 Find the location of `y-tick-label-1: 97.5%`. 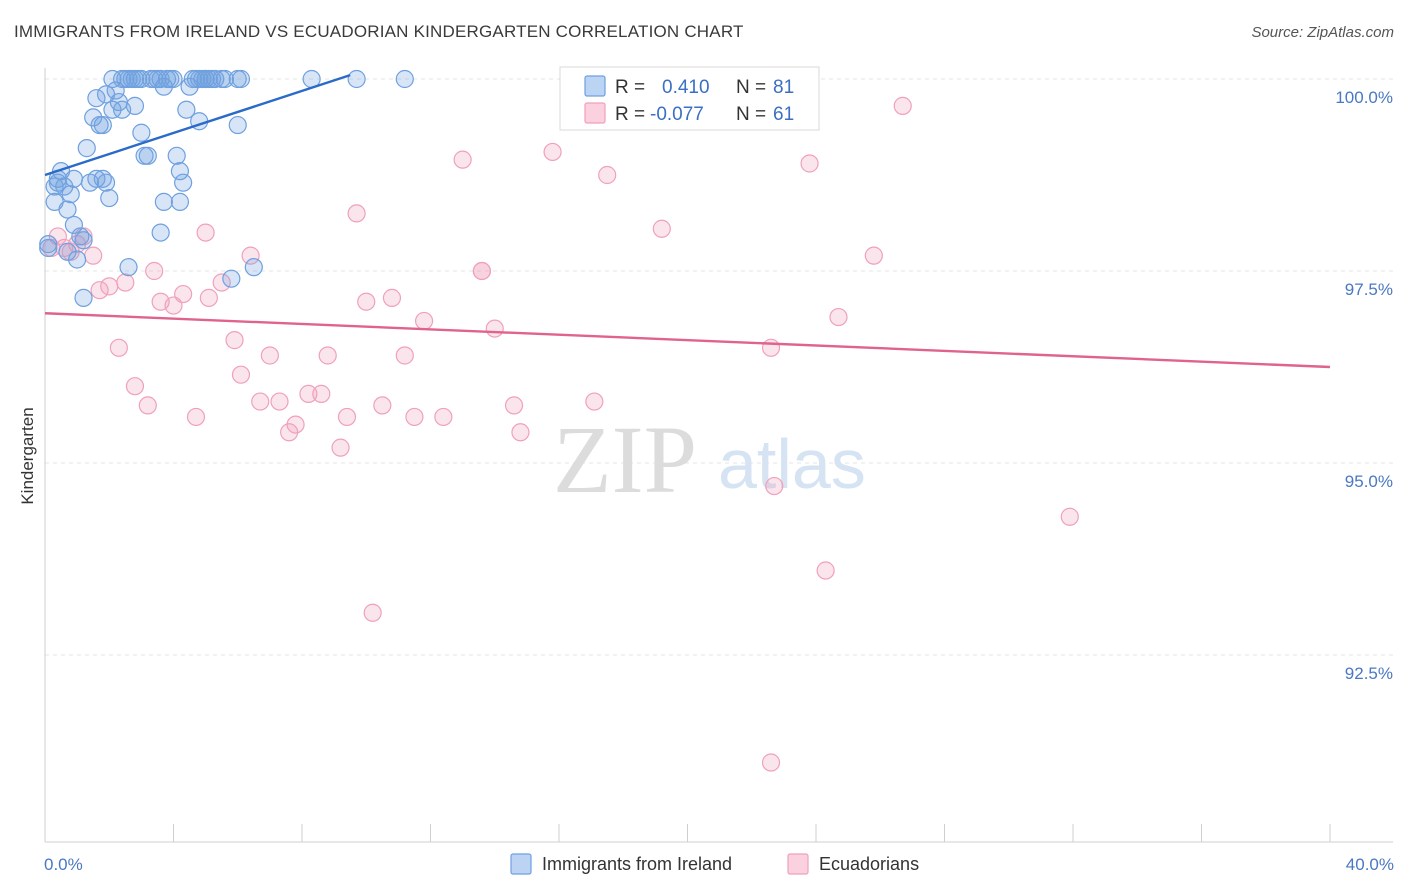

y-tick-label-1: 97.5% is located at coordinates (1369, 289).